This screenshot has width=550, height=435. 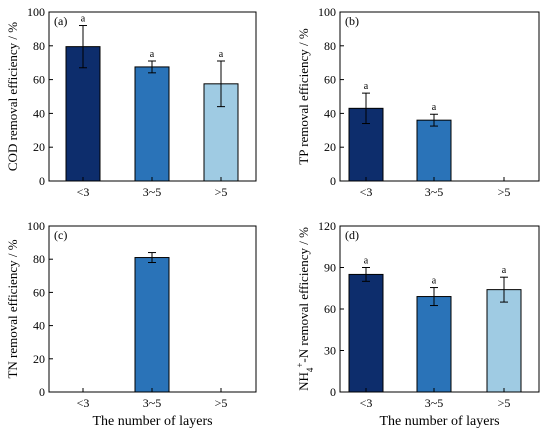 What do you see at coordinates (352, 235) in the screenshot?
I see `panel-label: (d)` at bounding box center [352, 235].